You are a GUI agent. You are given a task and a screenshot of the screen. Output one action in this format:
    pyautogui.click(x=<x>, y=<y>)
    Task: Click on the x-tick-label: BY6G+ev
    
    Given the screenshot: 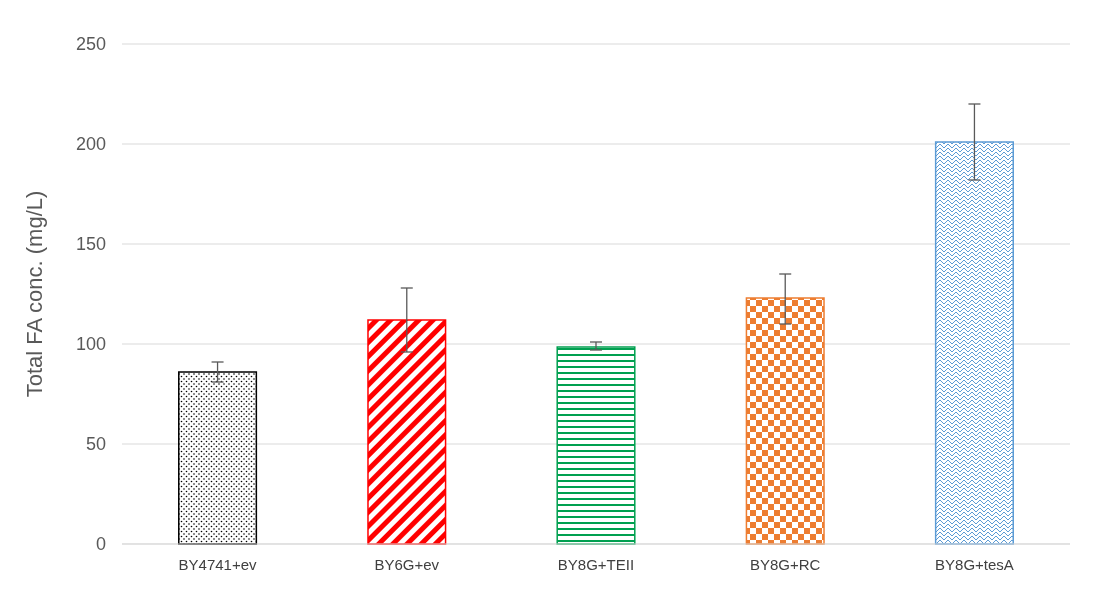 What is the action you would take?
    pyautogui.click(x=407, y=564)
    